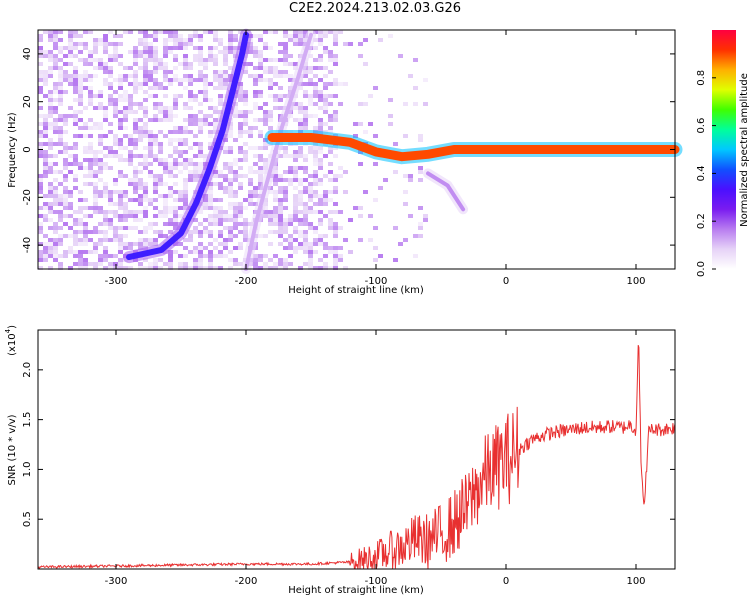 The height and width of the screenshot is (600, 750). What do you see at coordinates (187, 146) in the screenshot?
I see `heatmap-track` at bounding box center [187, 146].